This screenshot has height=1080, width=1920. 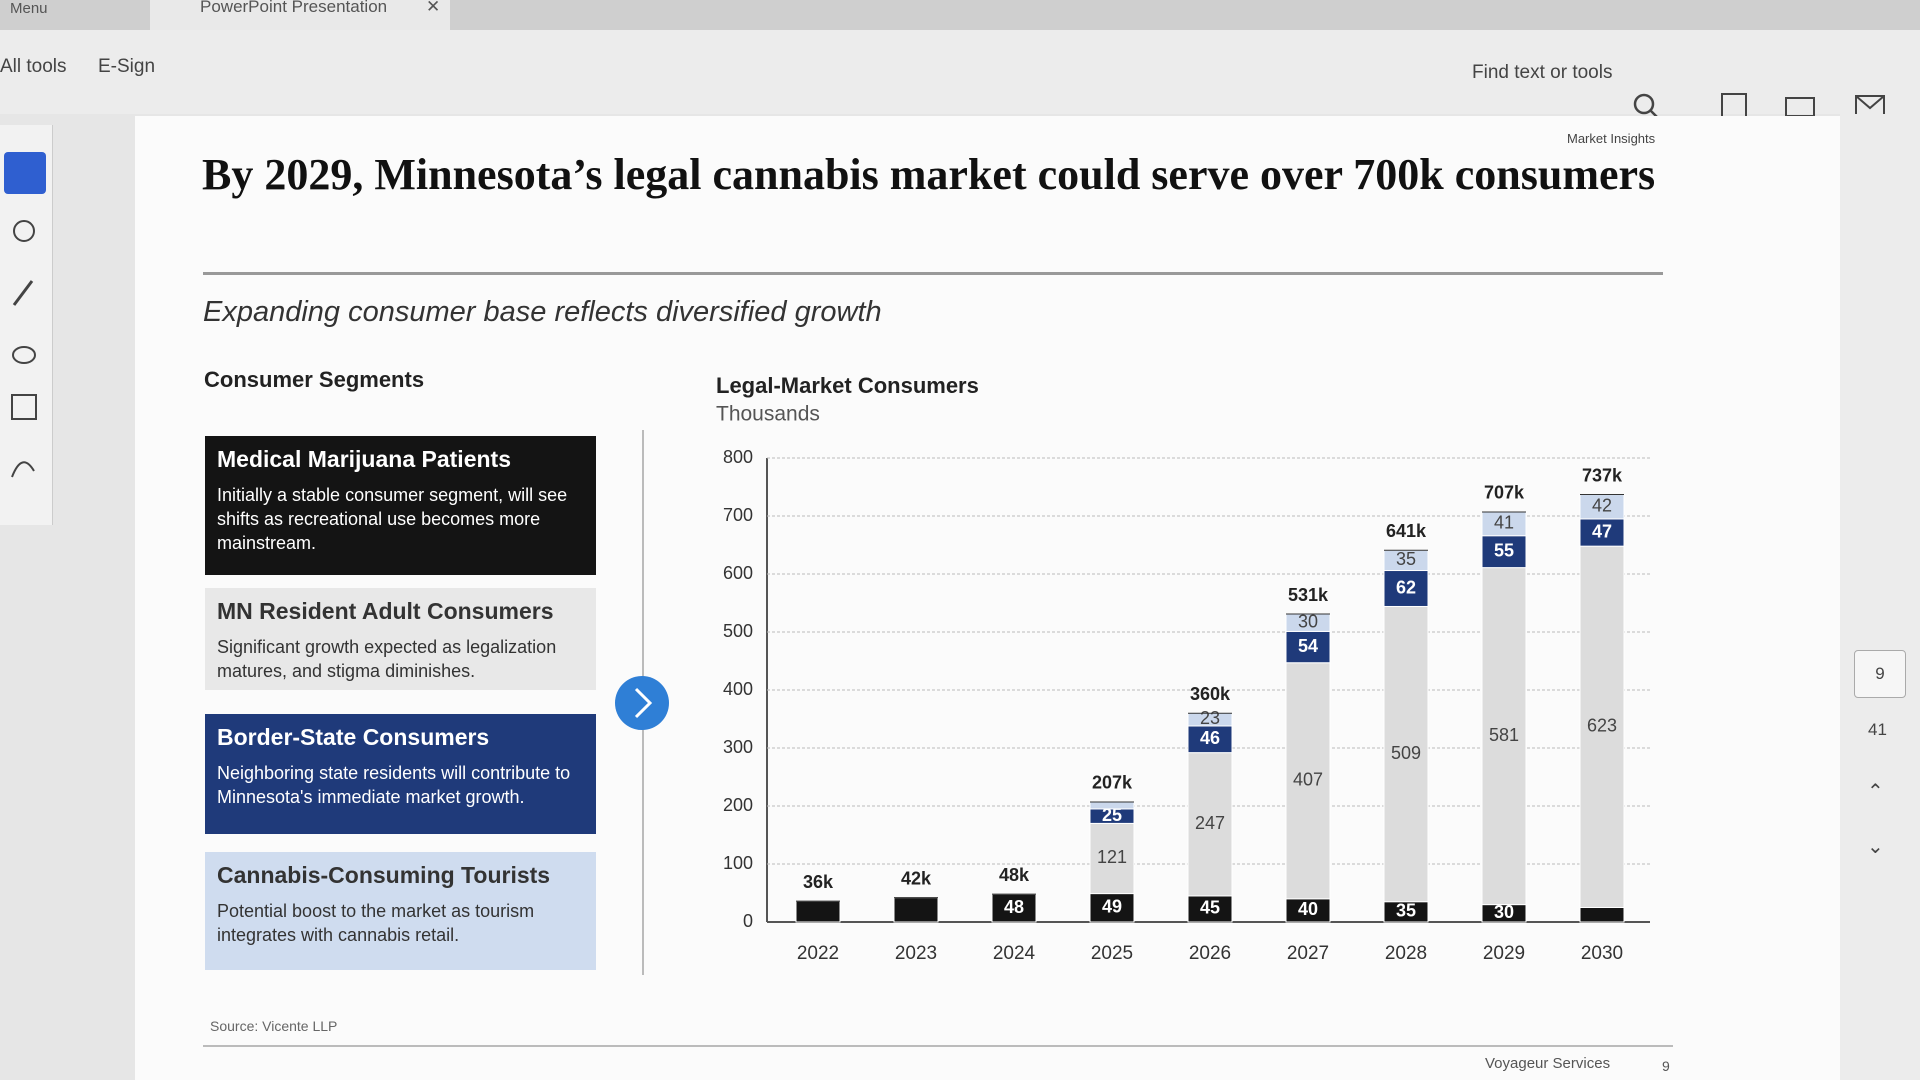 What do you see at coordinates (1875, 792) in the screenshot?
I see `prev-page: ⌃` at bounding box center [1875, 792].